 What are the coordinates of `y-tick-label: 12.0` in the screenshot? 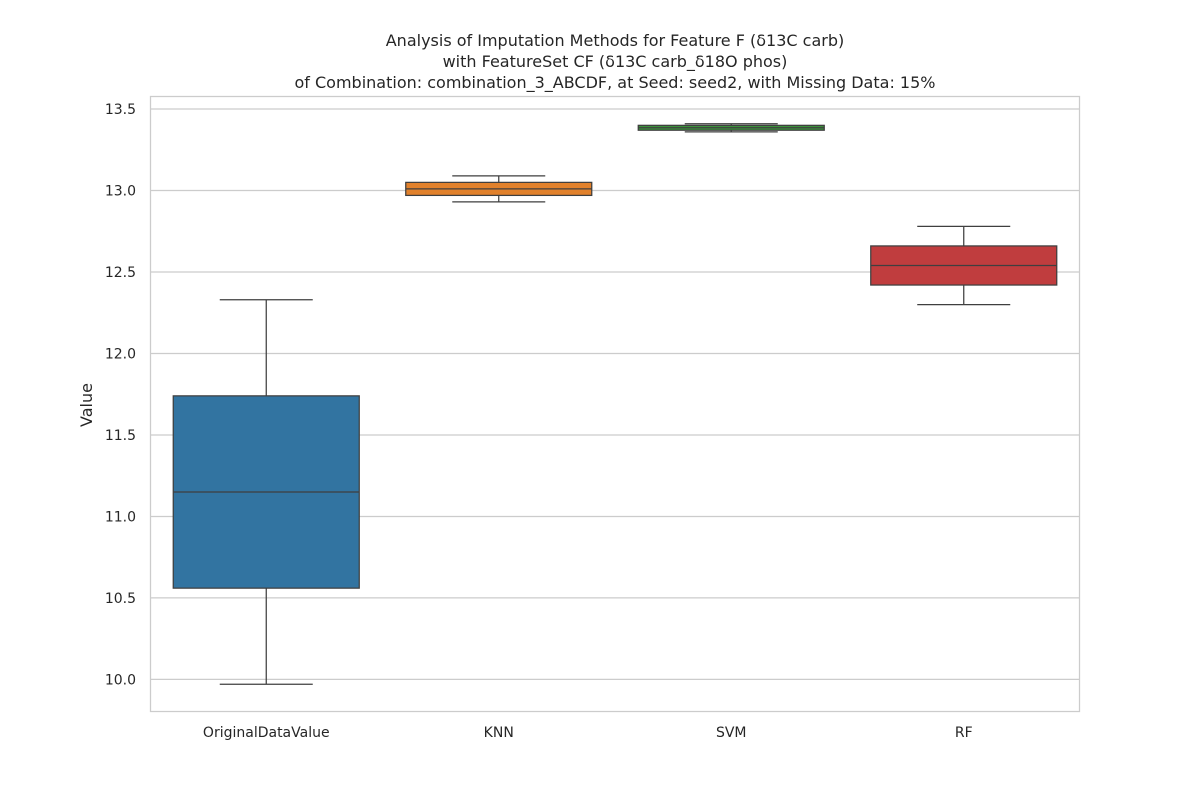 It's located at (120, 354).